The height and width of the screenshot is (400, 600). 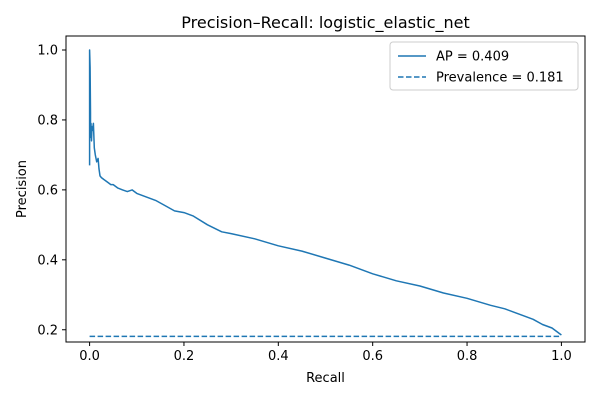 I want to click on x-tick-label: 0.2, so click(x=184, y=356).